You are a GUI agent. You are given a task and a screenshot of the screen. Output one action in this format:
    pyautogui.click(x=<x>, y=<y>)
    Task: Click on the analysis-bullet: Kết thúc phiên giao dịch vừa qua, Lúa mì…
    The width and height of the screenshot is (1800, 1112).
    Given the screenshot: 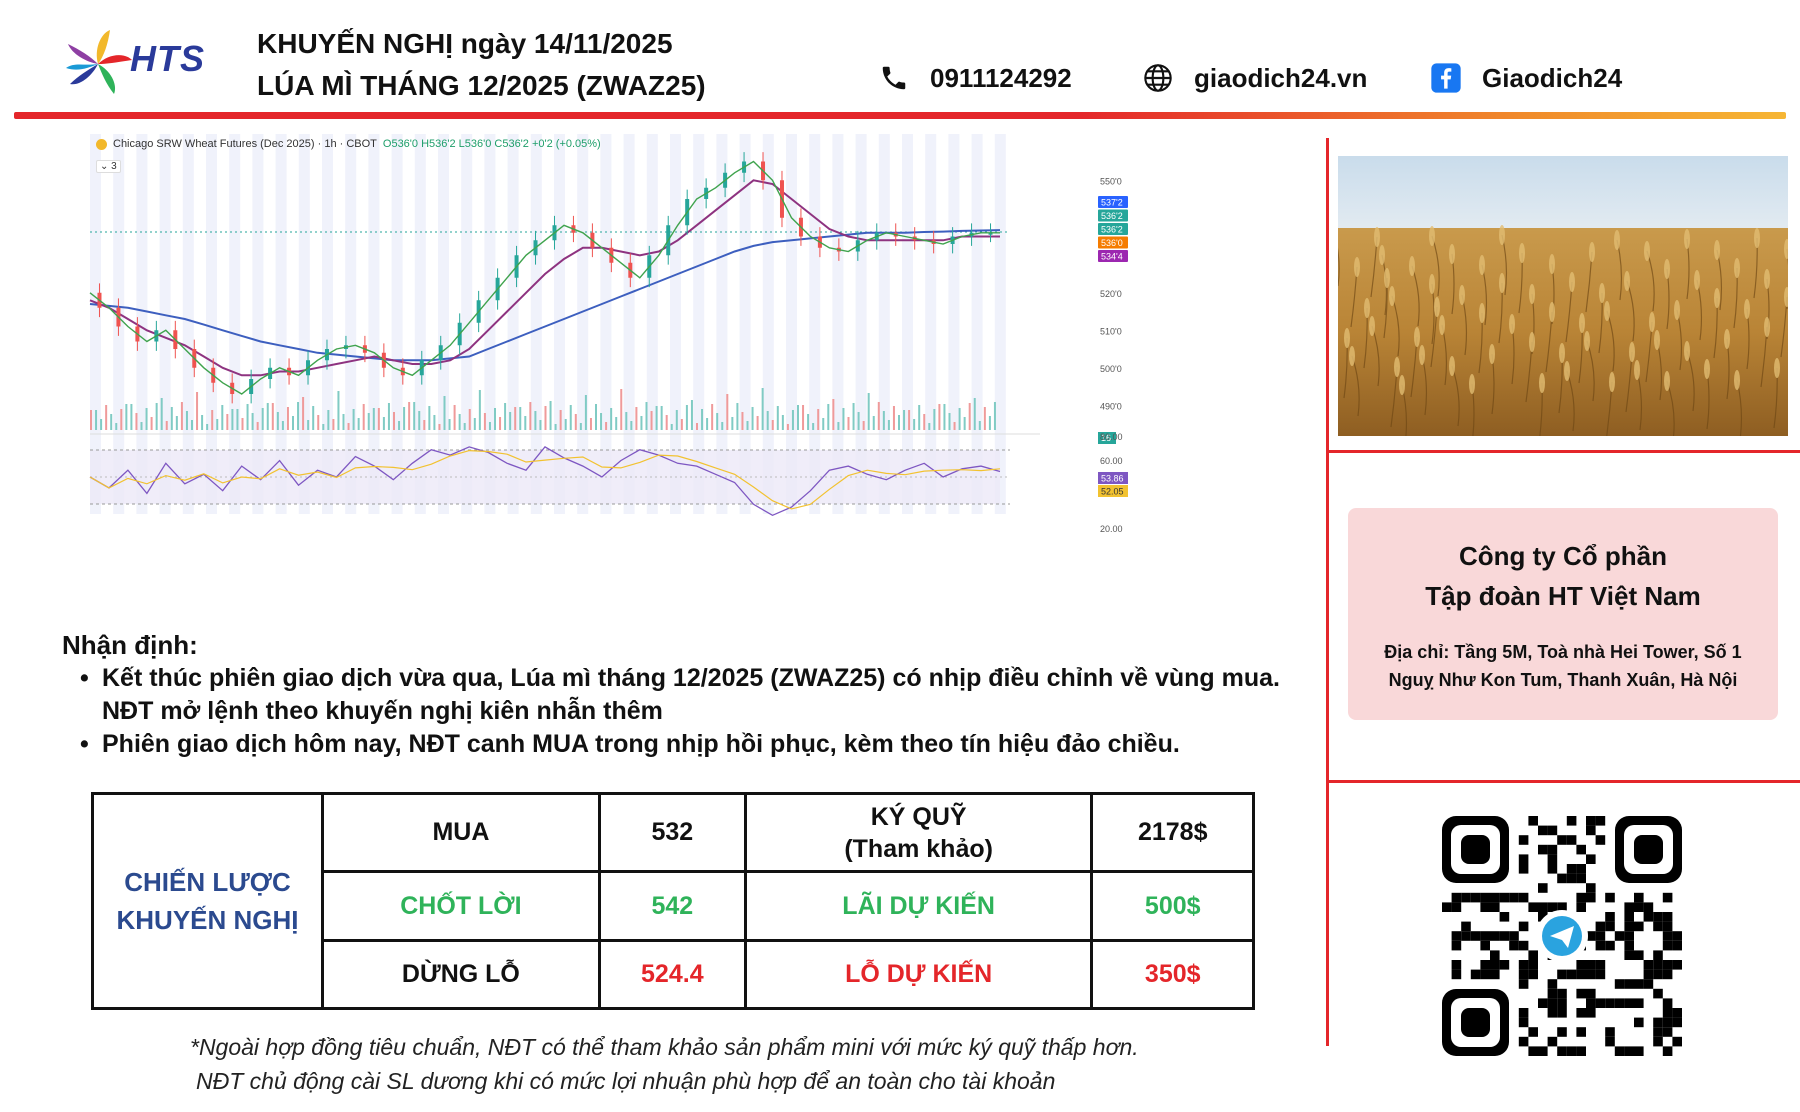 What is the action you would take?
    pyautogui.click(x=695, y=695)
    